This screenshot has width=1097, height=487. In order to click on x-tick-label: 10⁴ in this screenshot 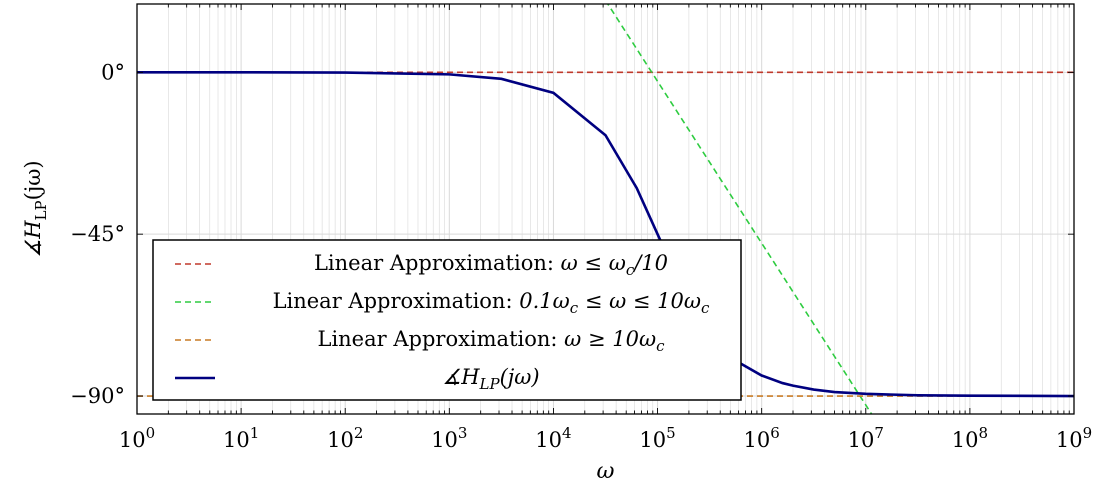, I will do `click(553, 438)`.